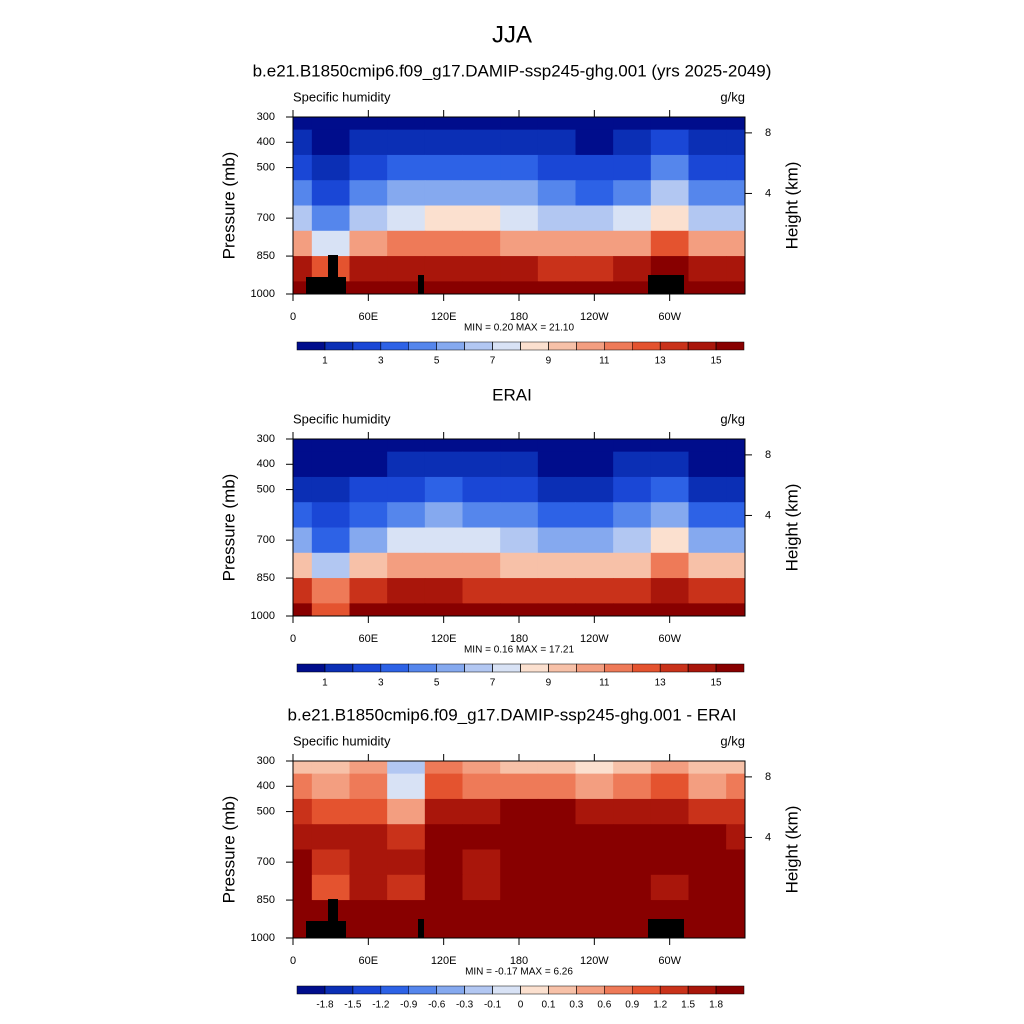  I want to click on y-tick-label: 300, so click(266, 439).